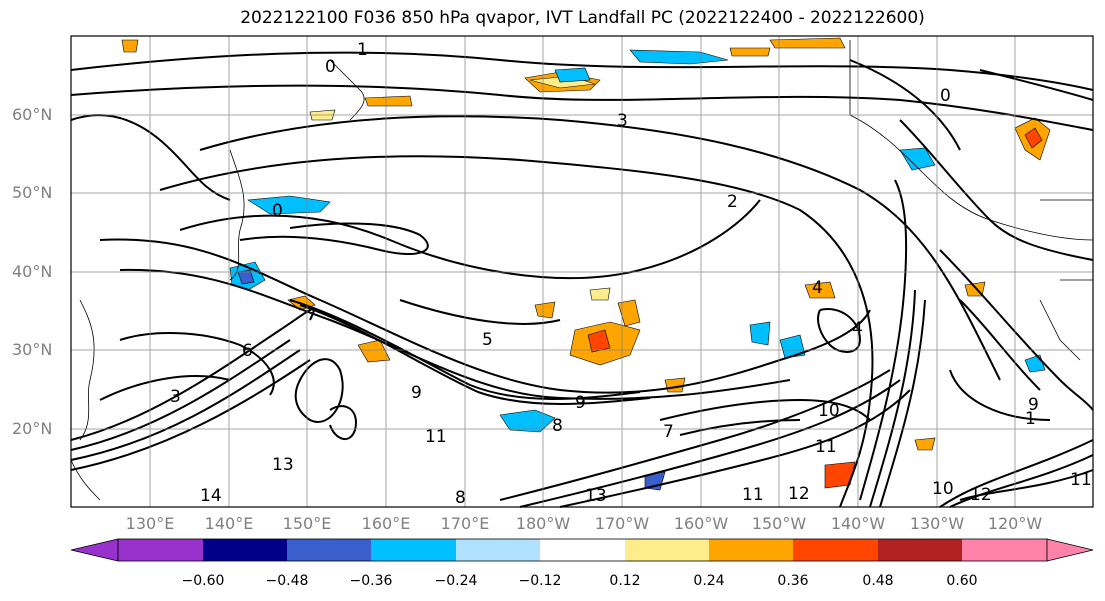  I want to click on colorbar-tick-label: −0.36, so click(371, 581).